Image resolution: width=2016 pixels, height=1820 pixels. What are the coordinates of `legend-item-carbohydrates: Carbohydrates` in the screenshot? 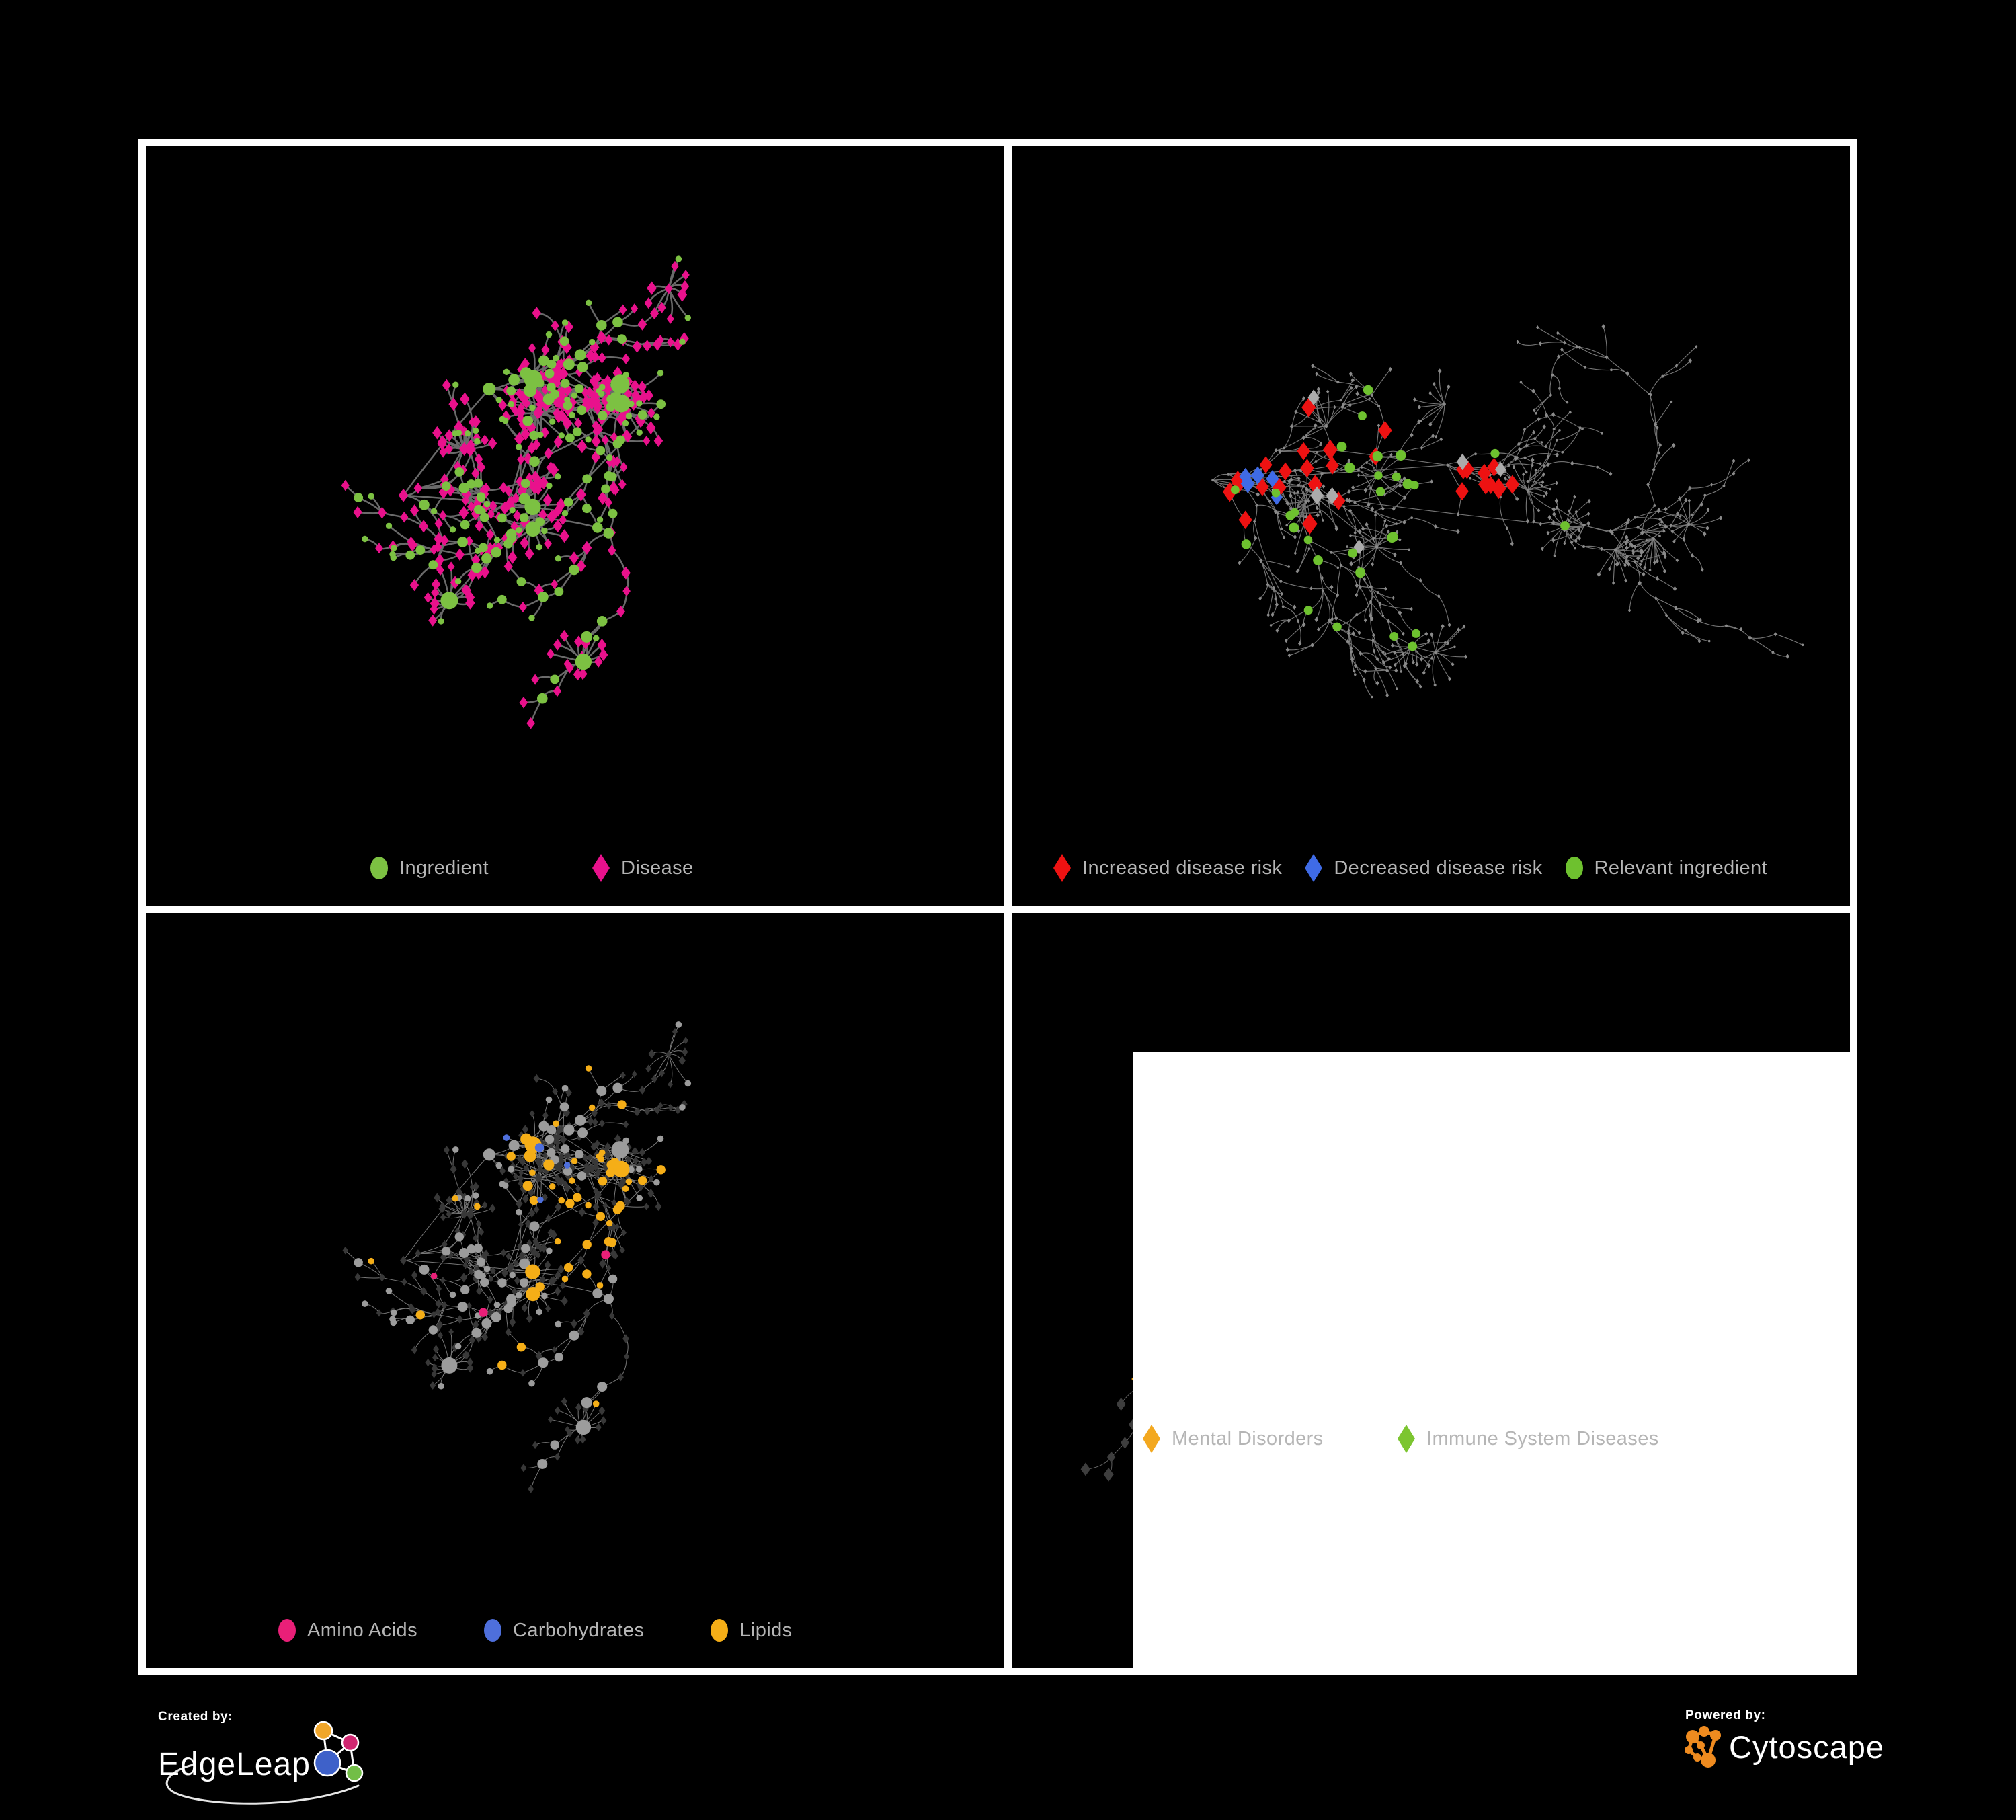 It's located at (562, 1630).